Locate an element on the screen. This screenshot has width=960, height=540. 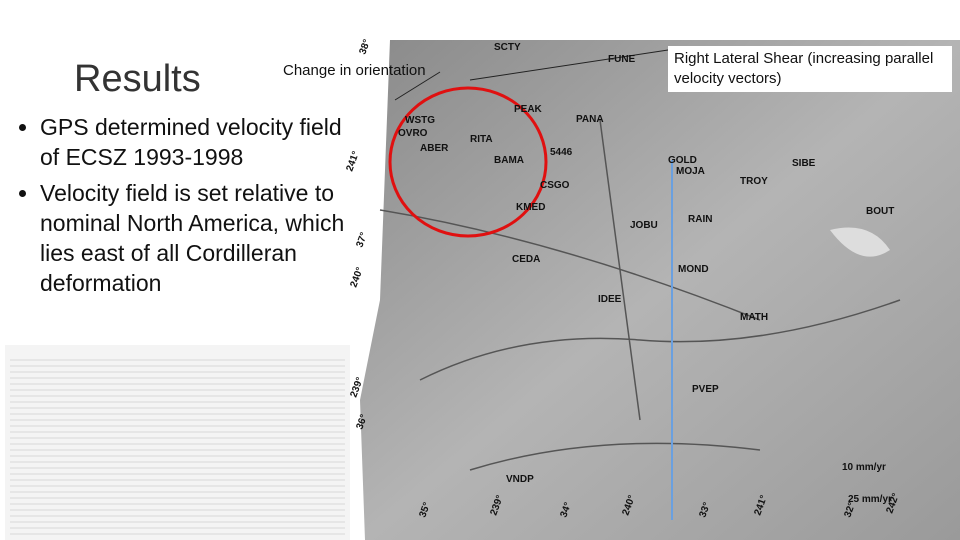
table-lines is located at coordinates (177, 447).